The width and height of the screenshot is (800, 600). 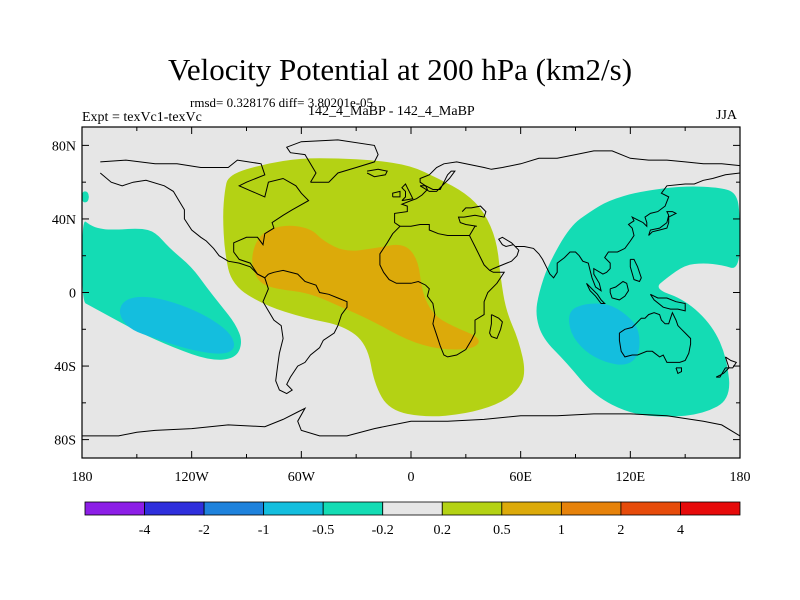 I want to click on y-tick-label: 40N, so click(x=64, y=220).